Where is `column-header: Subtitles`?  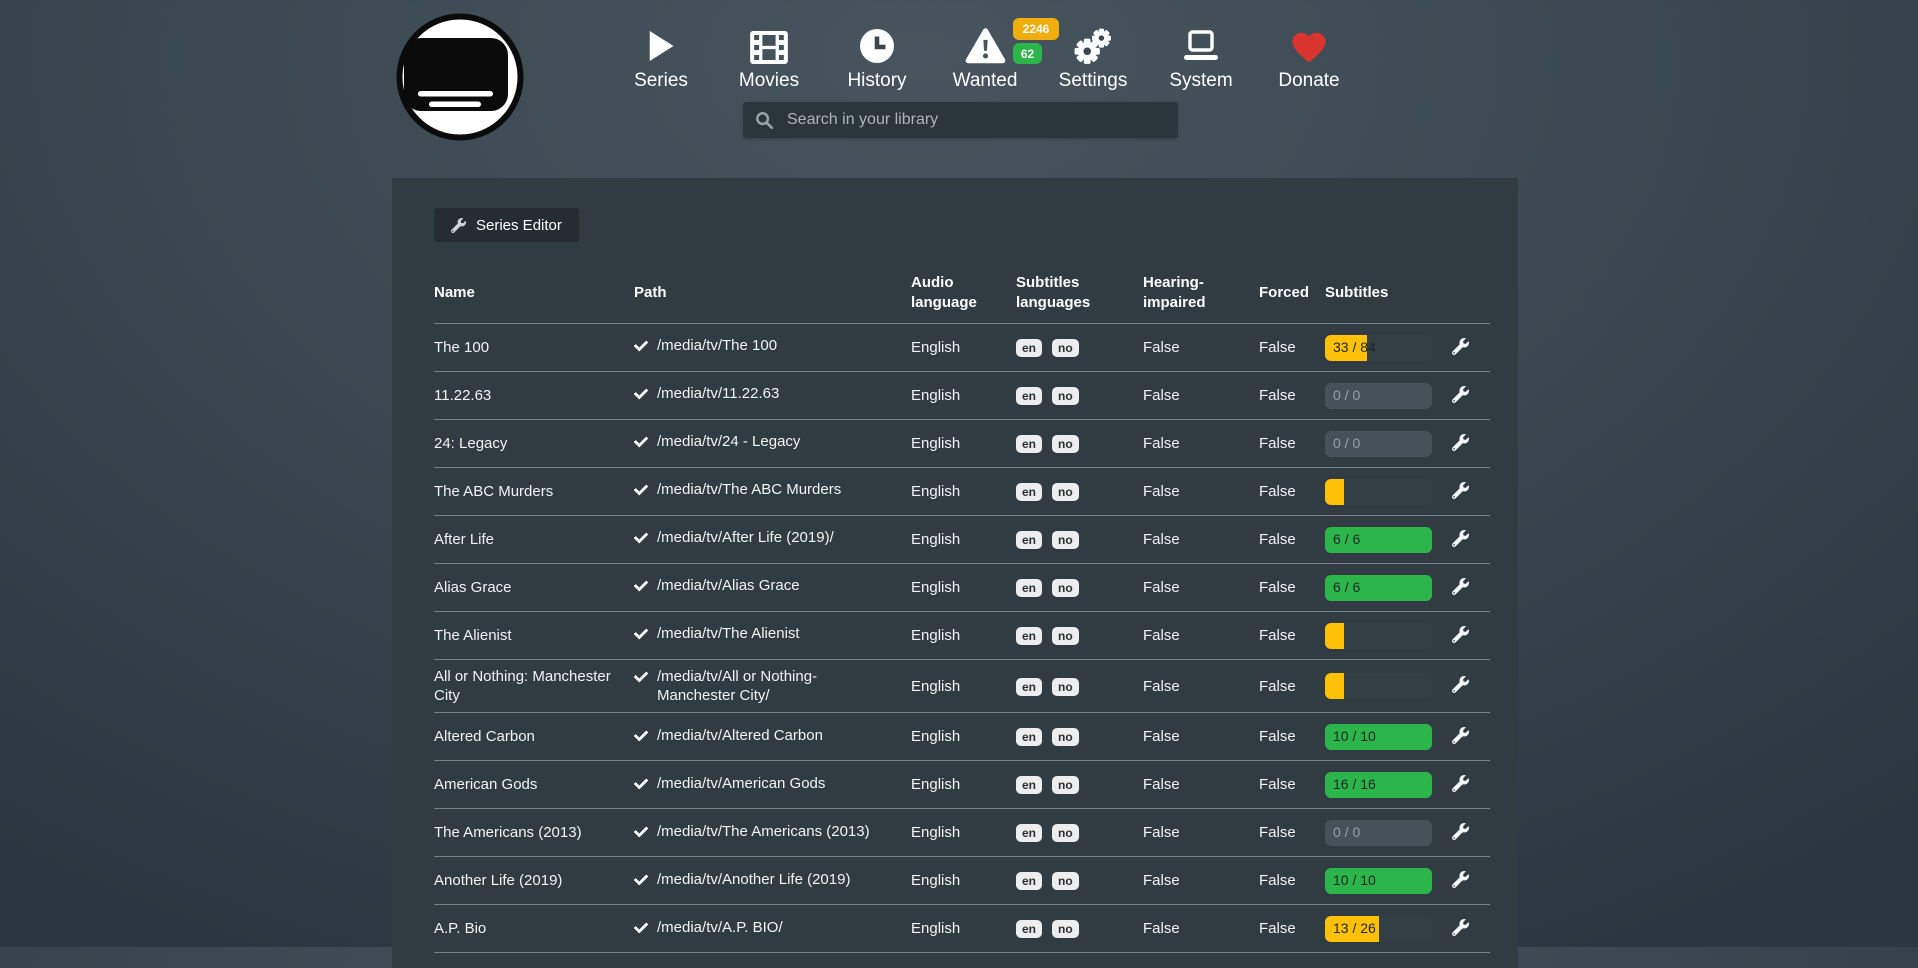 column-header: Subtitles is located at coordinates (1357, 292).